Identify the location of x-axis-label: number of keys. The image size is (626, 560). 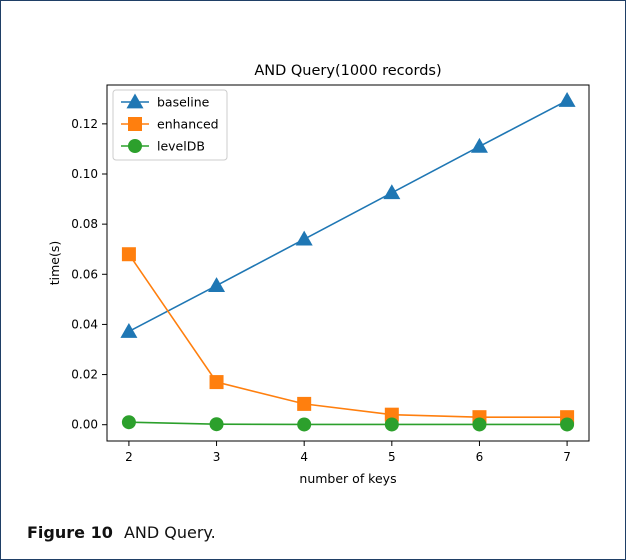
(347, 478).